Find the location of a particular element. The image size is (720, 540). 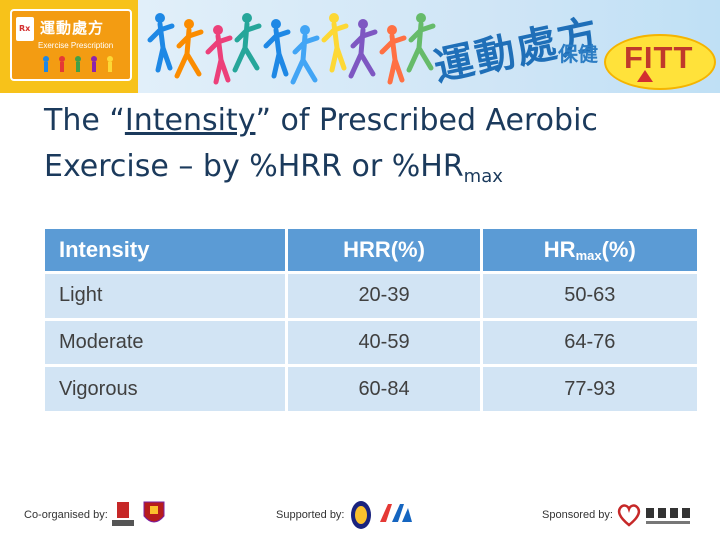

crest-logo-icon is located at coordinates (154, 512).